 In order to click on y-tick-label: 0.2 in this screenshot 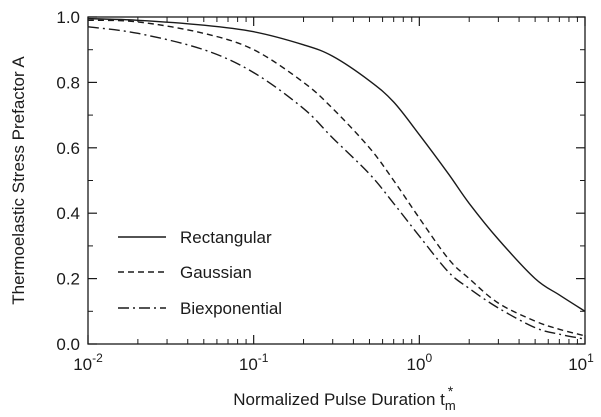, I will do `click(68, 279)`.